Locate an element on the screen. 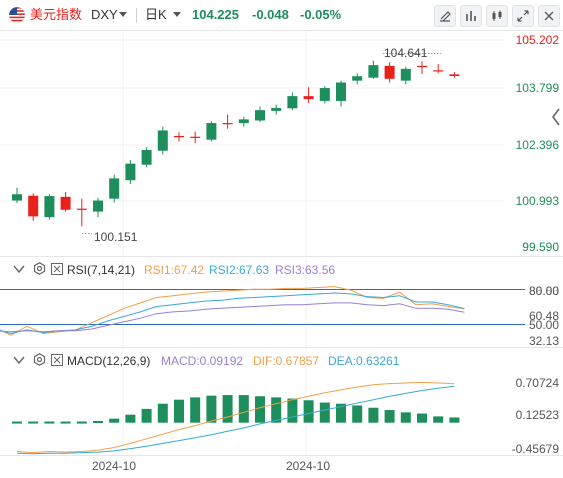  dif-value: DIF:0.67857 is located at coordinates (286, 361).